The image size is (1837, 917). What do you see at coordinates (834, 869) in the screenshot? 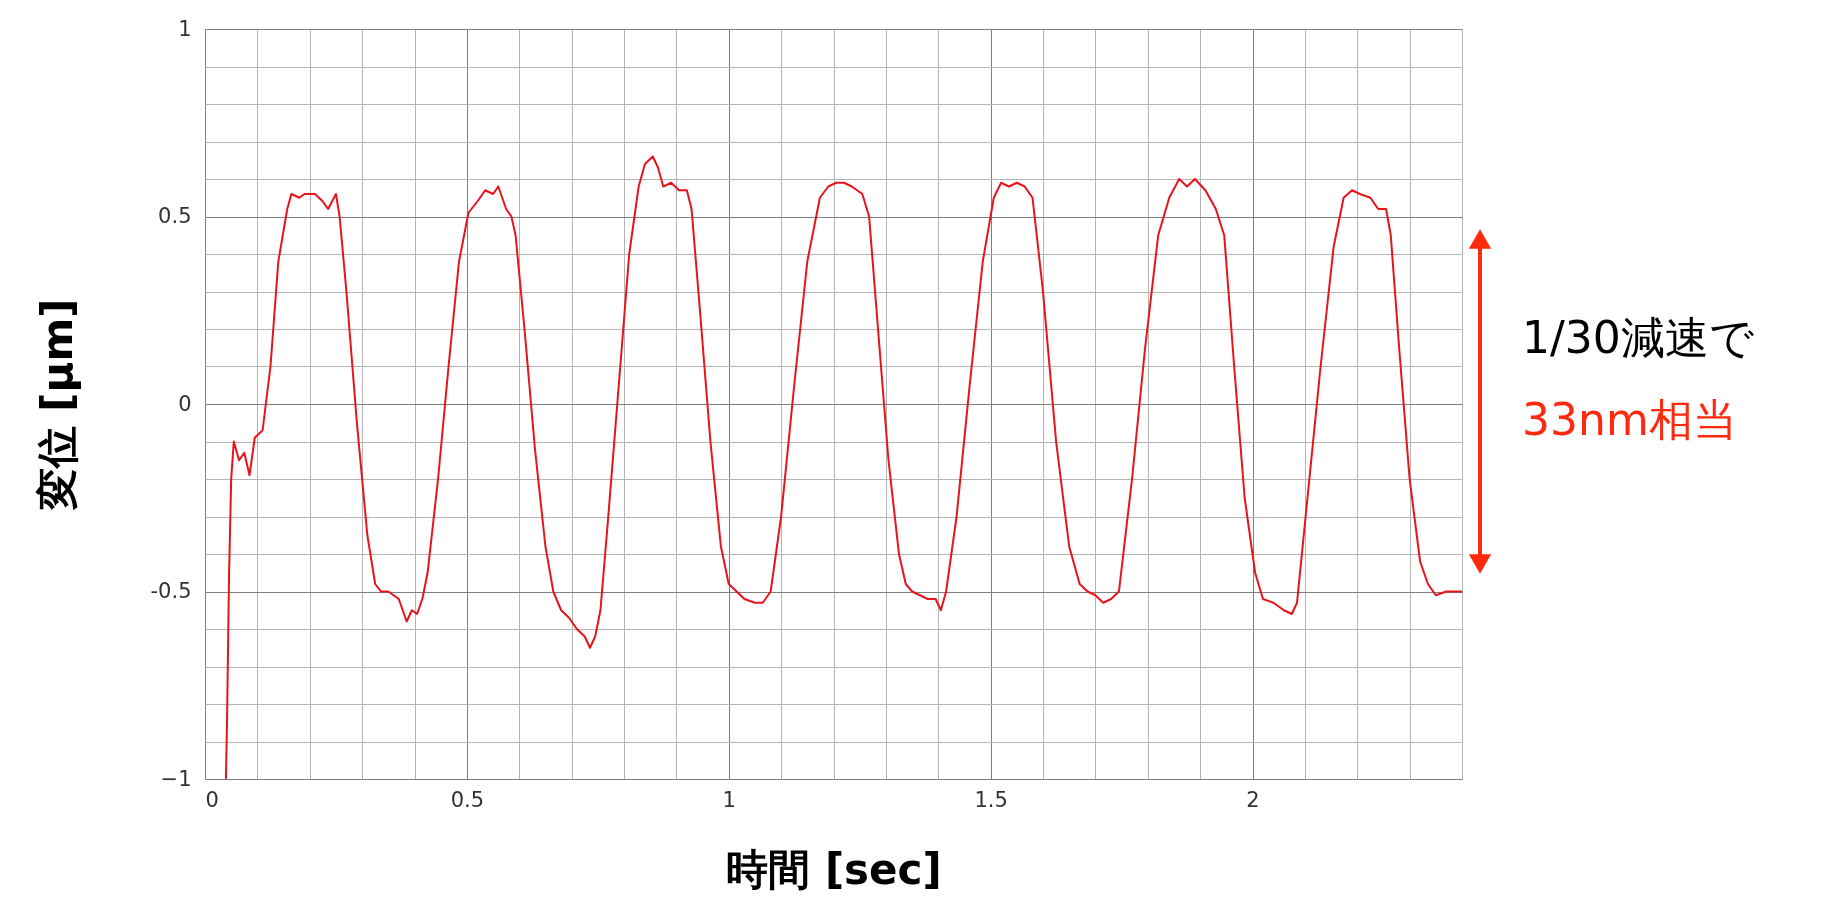
I see `x-axis-title: 時間 [sec]` at bounding box center [834, 869].